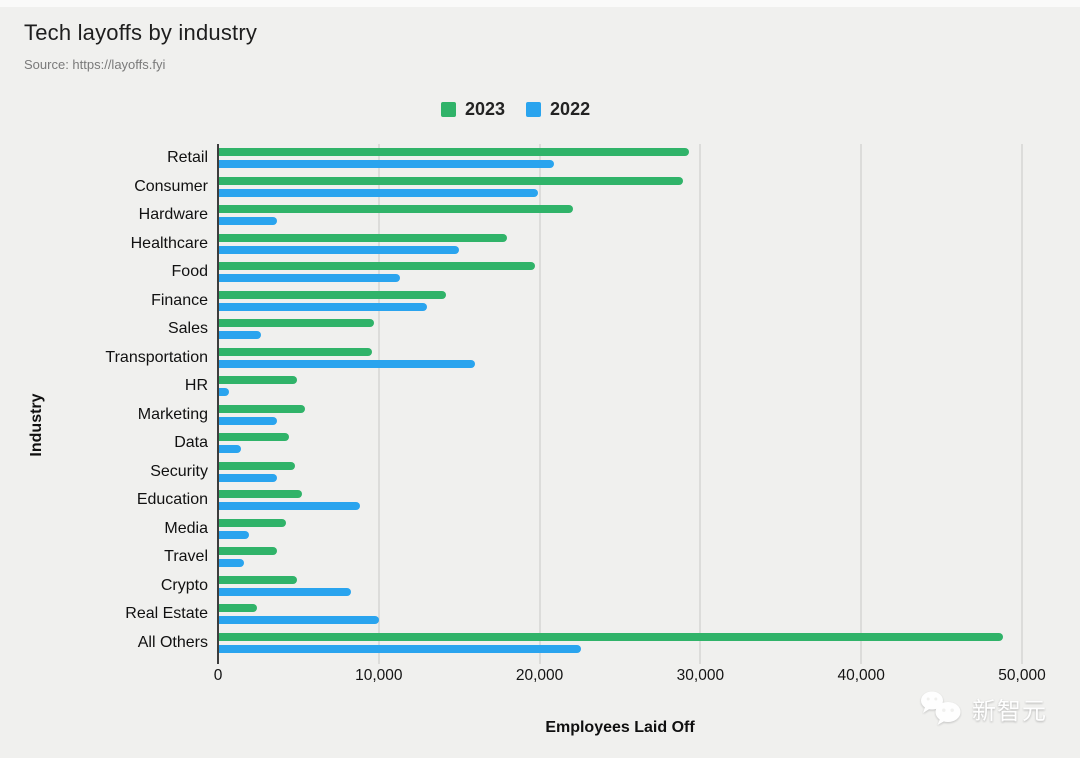 The width and height of the screenshot is (1080, 758). Describe the element at coordinates (1022, 675) in the screenshot. I see `x-tick-label: 50,000` at that location.